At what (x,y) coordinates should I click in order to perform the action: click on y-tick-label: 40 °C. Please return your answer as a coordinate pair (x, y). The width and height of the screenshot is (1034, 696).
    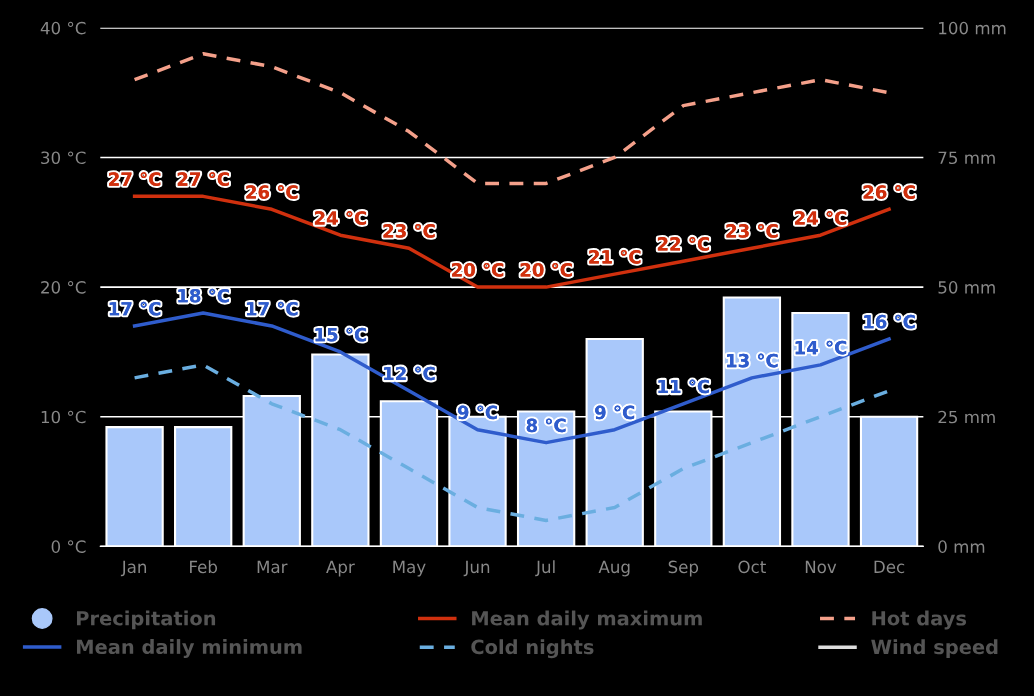
    Looking at the image, I should click on (63, 28).